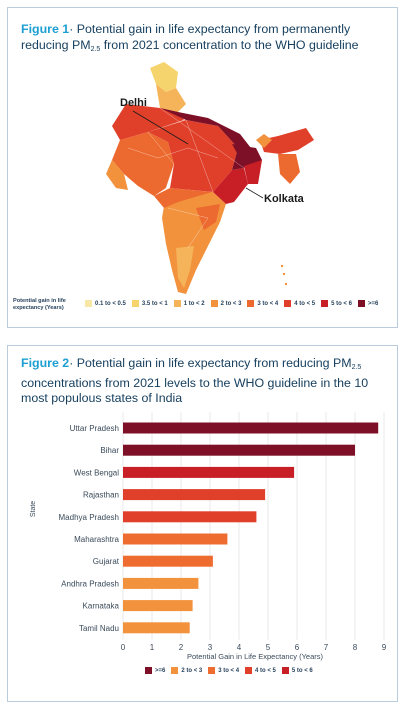  What do you see at coordinates (89, 517) in the screenshot?
I see `y-tick-label: Madhya Pradesh` at bounding box center [89, 517].